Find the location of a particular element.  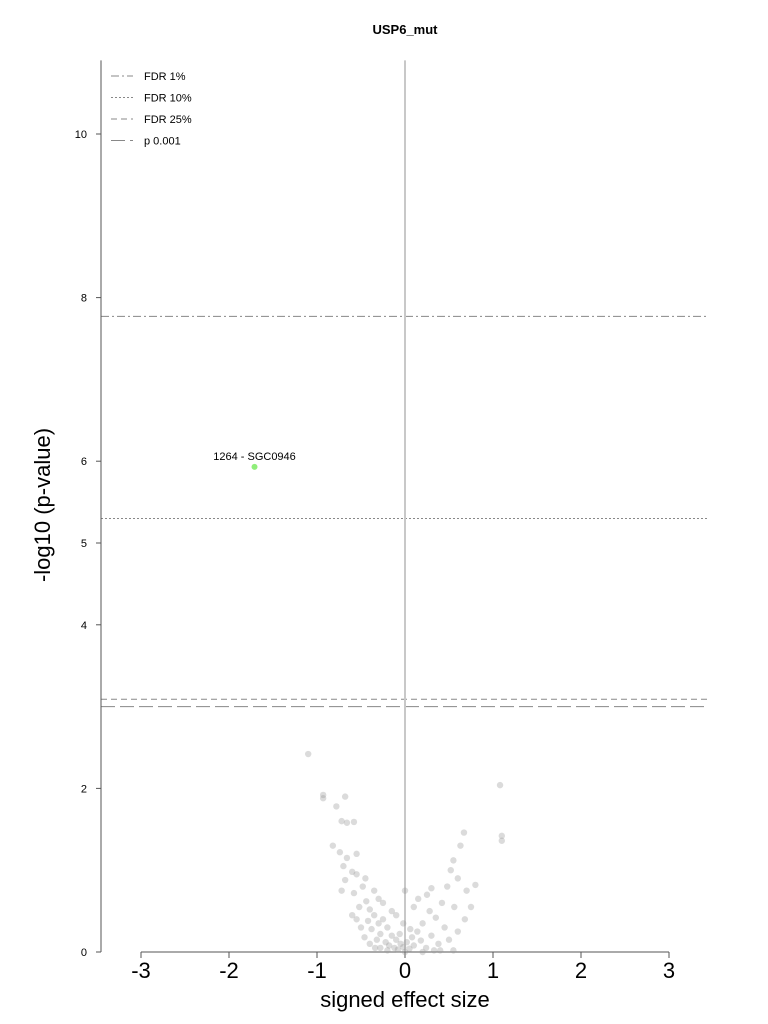

y-tick-label: 0 is located at coordinates (84, 953).